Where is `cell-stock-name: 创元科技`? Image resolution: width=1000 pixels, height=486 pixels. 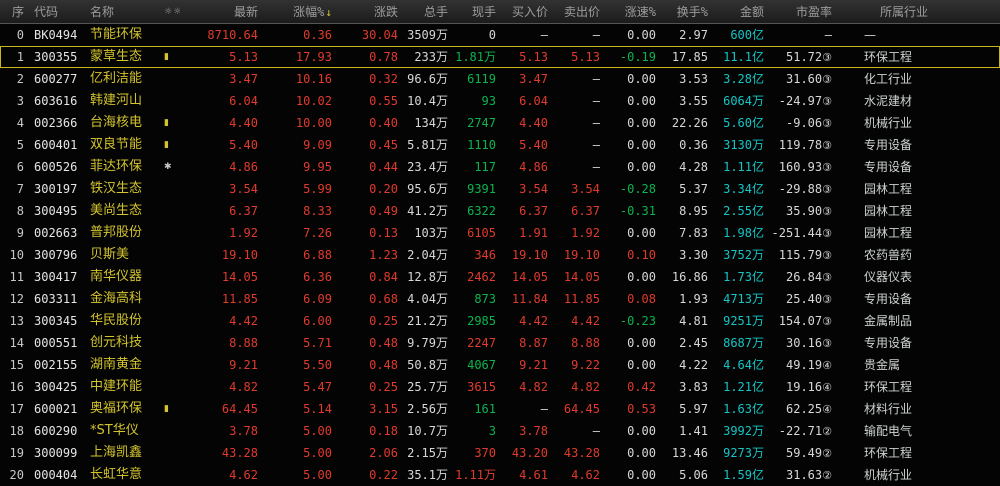 cell-stock-name: 创元科技 is located at coordinates (116, 342).